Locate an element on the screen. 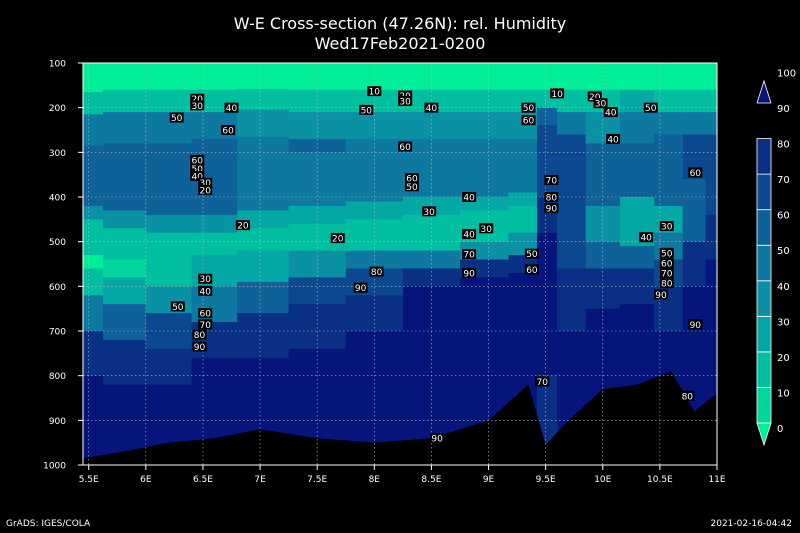 This screenshot has height=533, width=800. colorbar-label: 100 is located at coordinates (786, 73).